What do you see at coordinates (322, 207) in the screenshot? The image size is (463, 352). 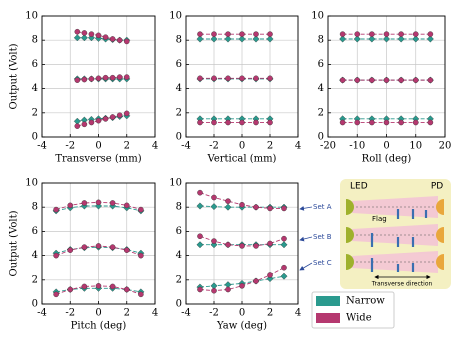 I see `set-label: Set A` at bounding box center [322, 207].